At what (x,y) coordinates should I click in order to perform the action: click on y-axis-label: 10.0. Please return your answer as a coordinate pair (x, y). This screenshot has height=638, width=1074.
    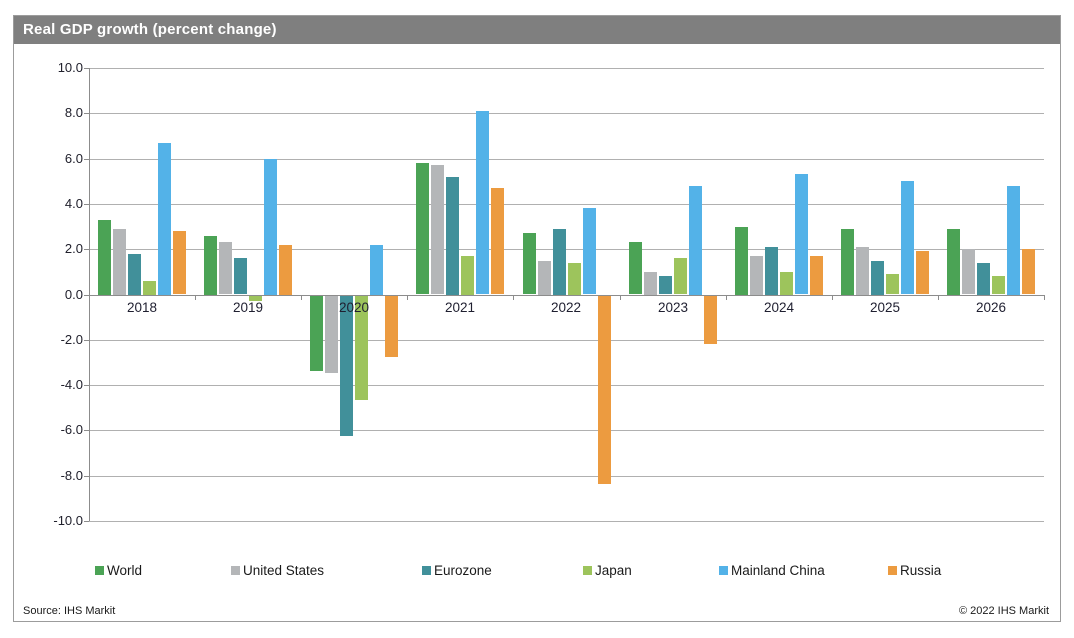
    Looking at the image, I should click on (70, 67).